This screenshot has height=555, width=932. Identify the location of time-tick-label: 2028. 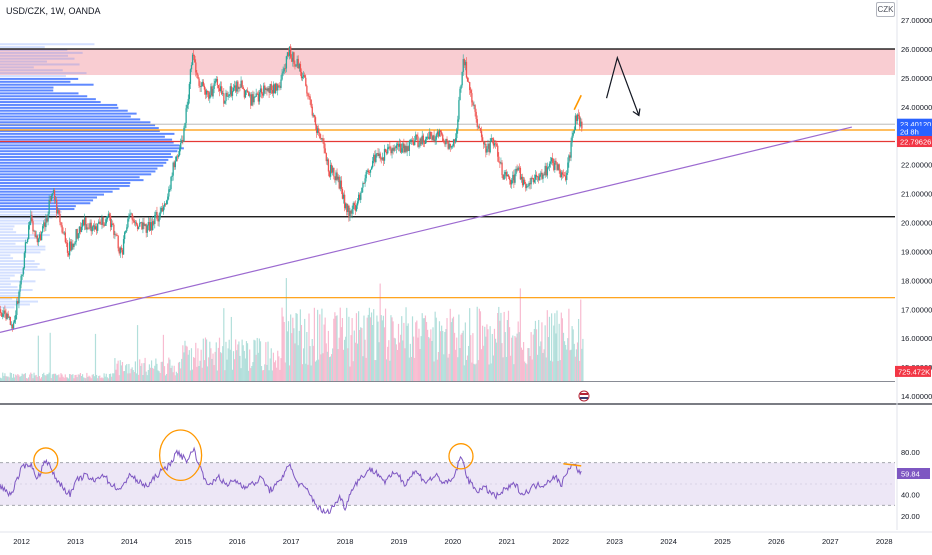
(884, 541).